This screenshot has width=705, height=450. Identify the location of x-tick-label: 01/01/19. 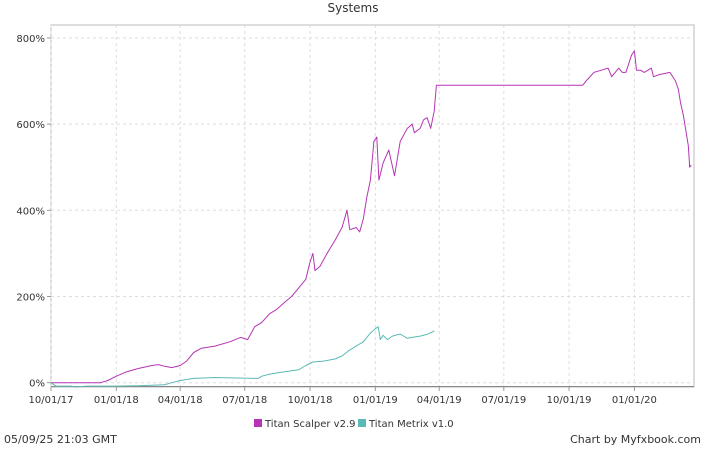
(375, 400).